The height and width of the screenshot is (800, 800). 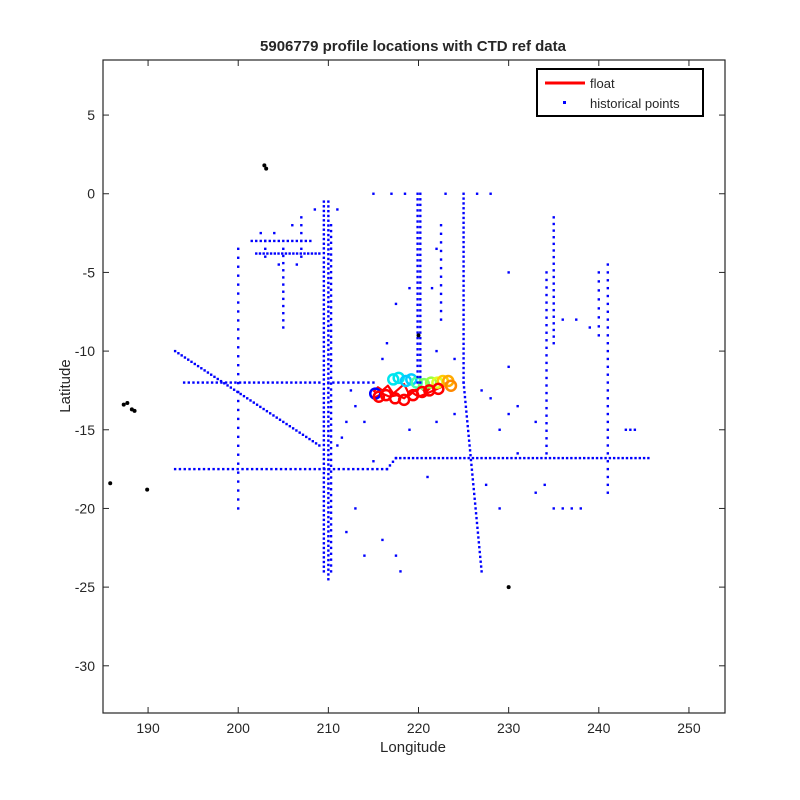 I want to click on land-point, so click(x=147, y=489).